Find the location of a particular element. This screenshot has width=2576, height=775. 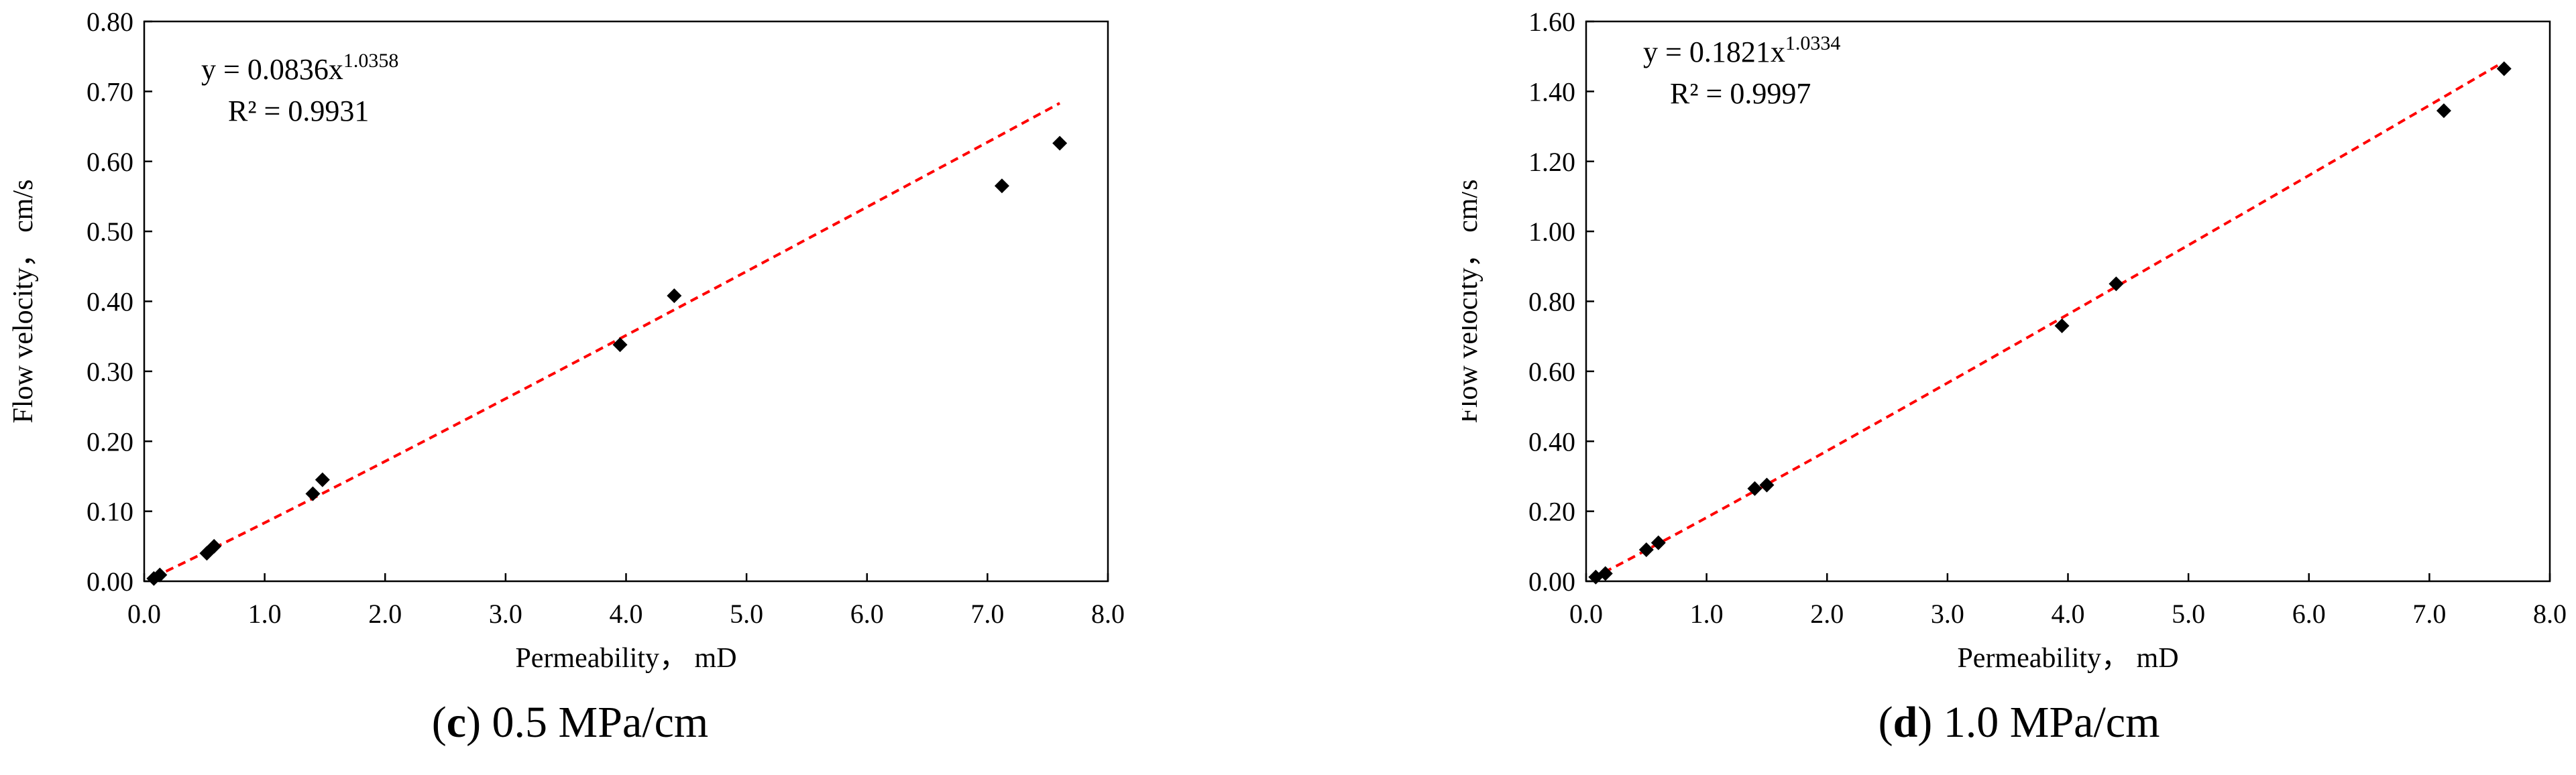

caption-c-text: 0.5 MPa/cm is located at coordinates (595, 722).